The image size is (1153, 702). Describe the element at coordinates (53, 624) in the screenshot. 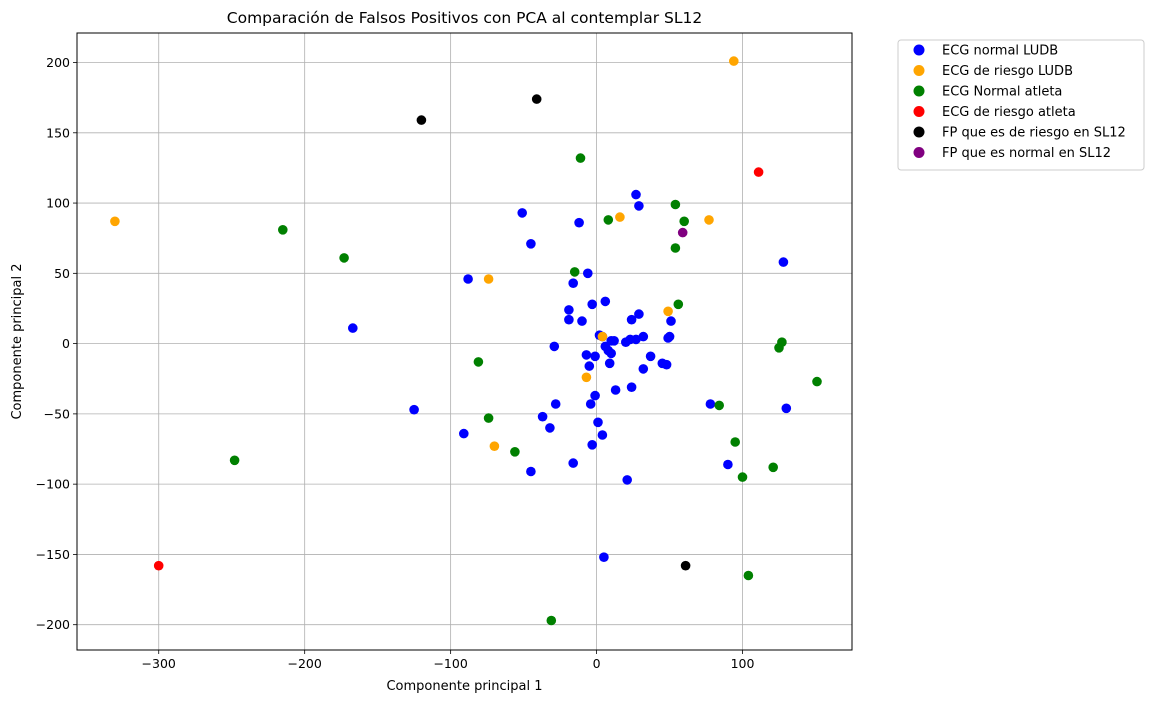

I see `y-tick-label: −200` at that location.